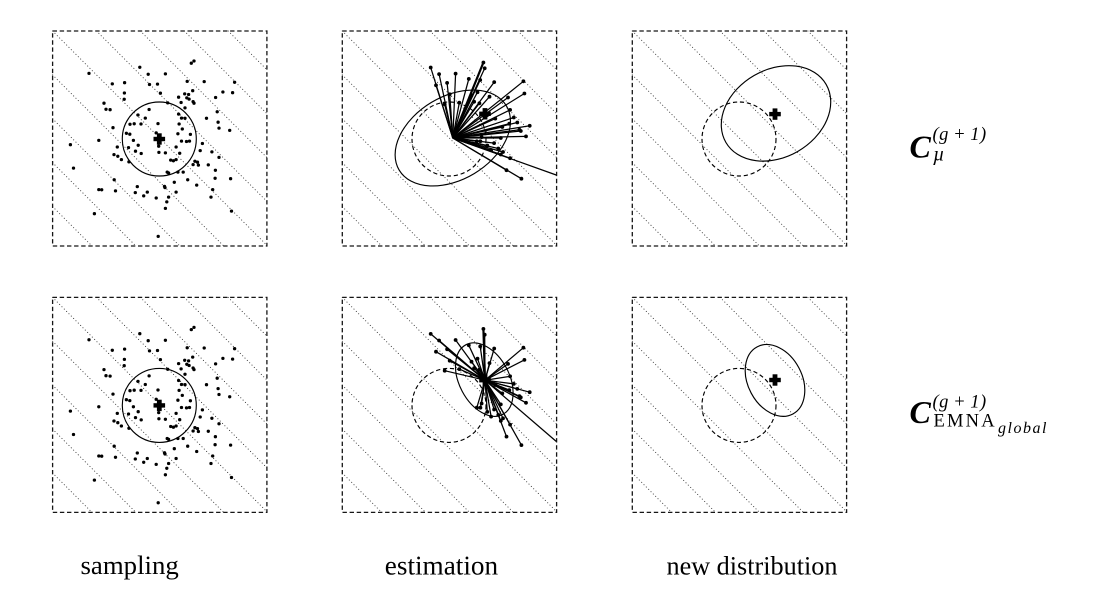  What do you see at coordinates (442, 565) in the screenshot?
I see `svg-text: estimation` at bounding box center [442, 565].